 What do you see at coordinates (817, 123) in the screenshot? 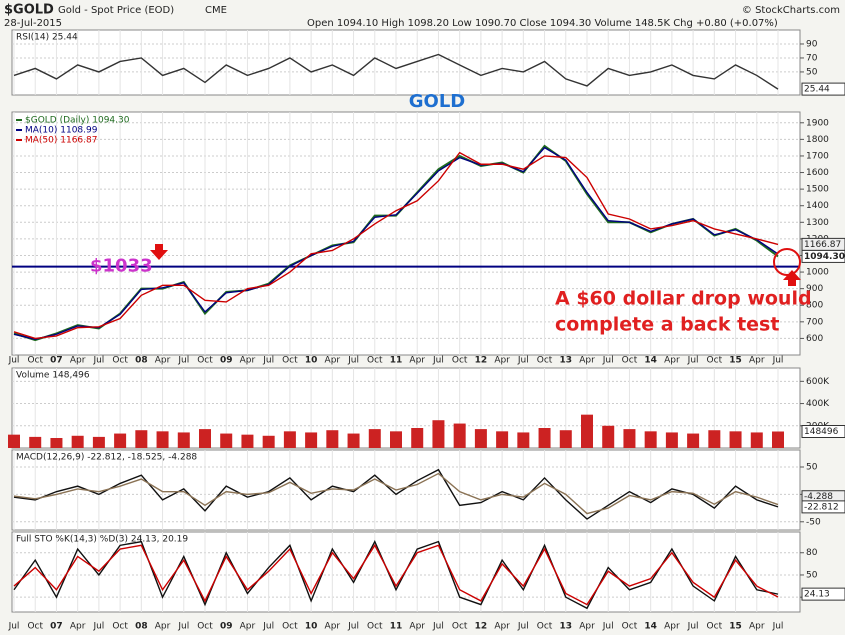
I see `y-tick-label: 1900` at bounding box center [817, 123].